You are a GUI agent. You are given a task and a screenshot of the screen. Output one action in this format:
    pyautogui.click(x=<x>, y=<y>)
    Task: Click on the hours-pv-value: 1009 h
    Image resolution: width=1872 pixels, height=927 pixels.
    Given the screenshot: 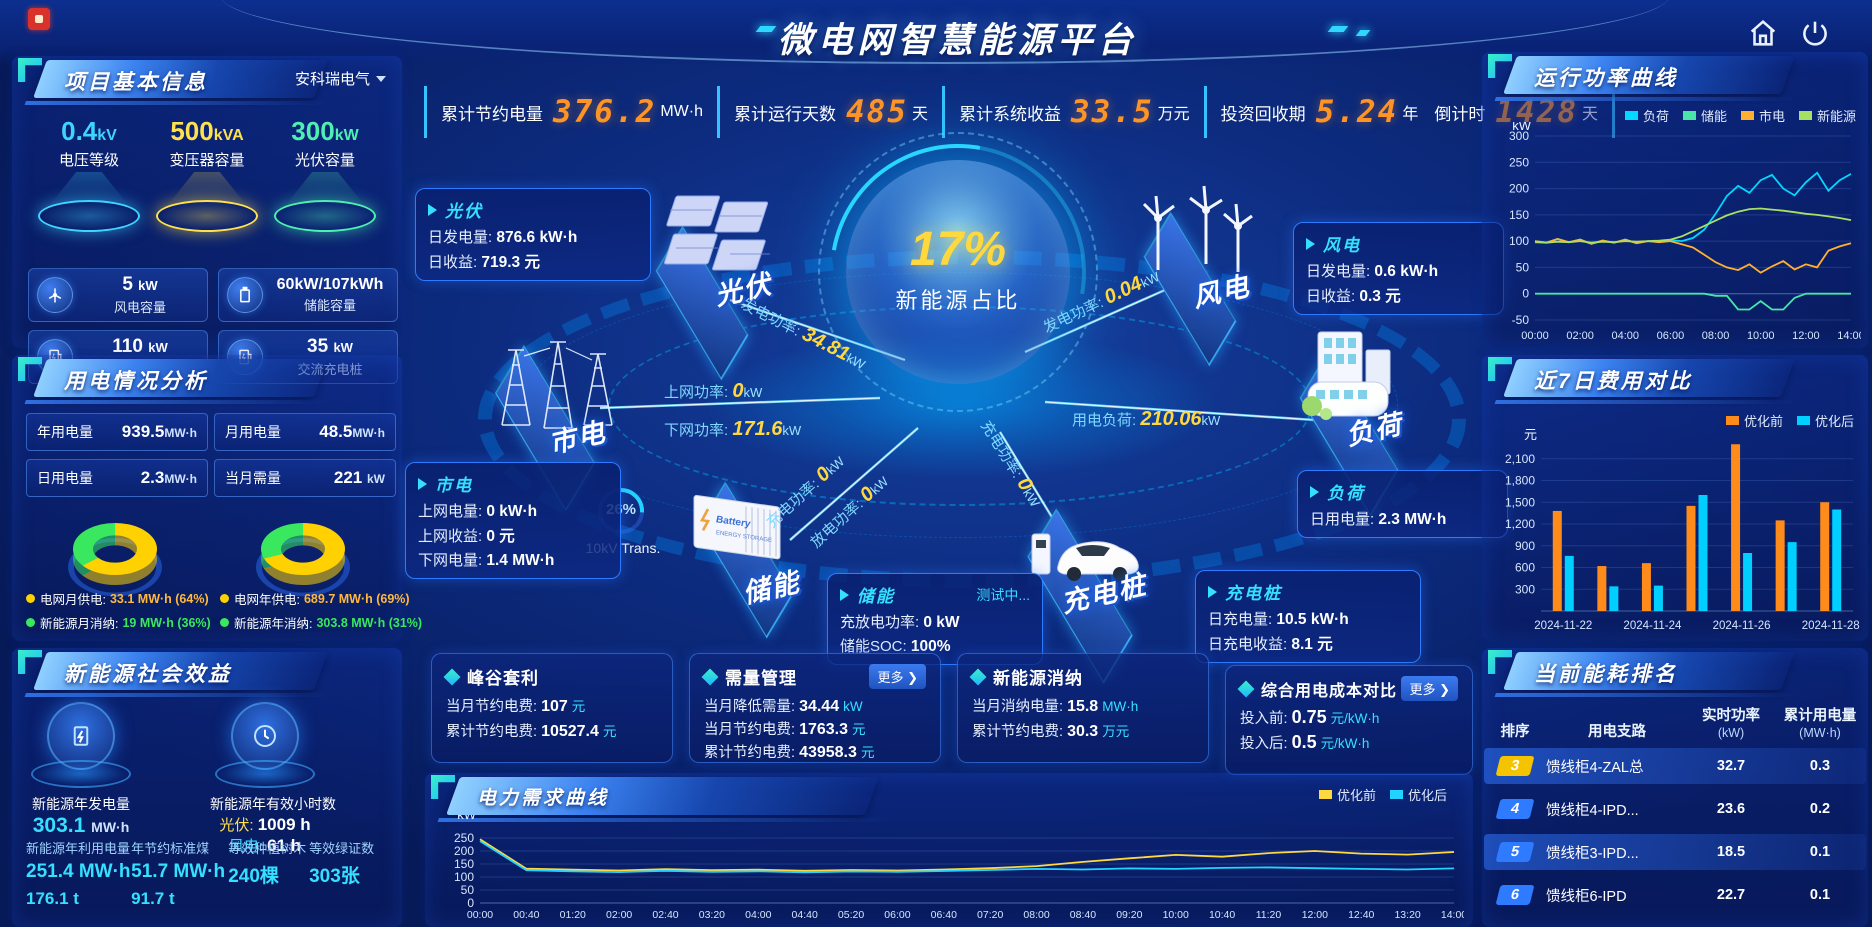 What is the action you would take?
    pyautogui.click(x=284, y=824)
    